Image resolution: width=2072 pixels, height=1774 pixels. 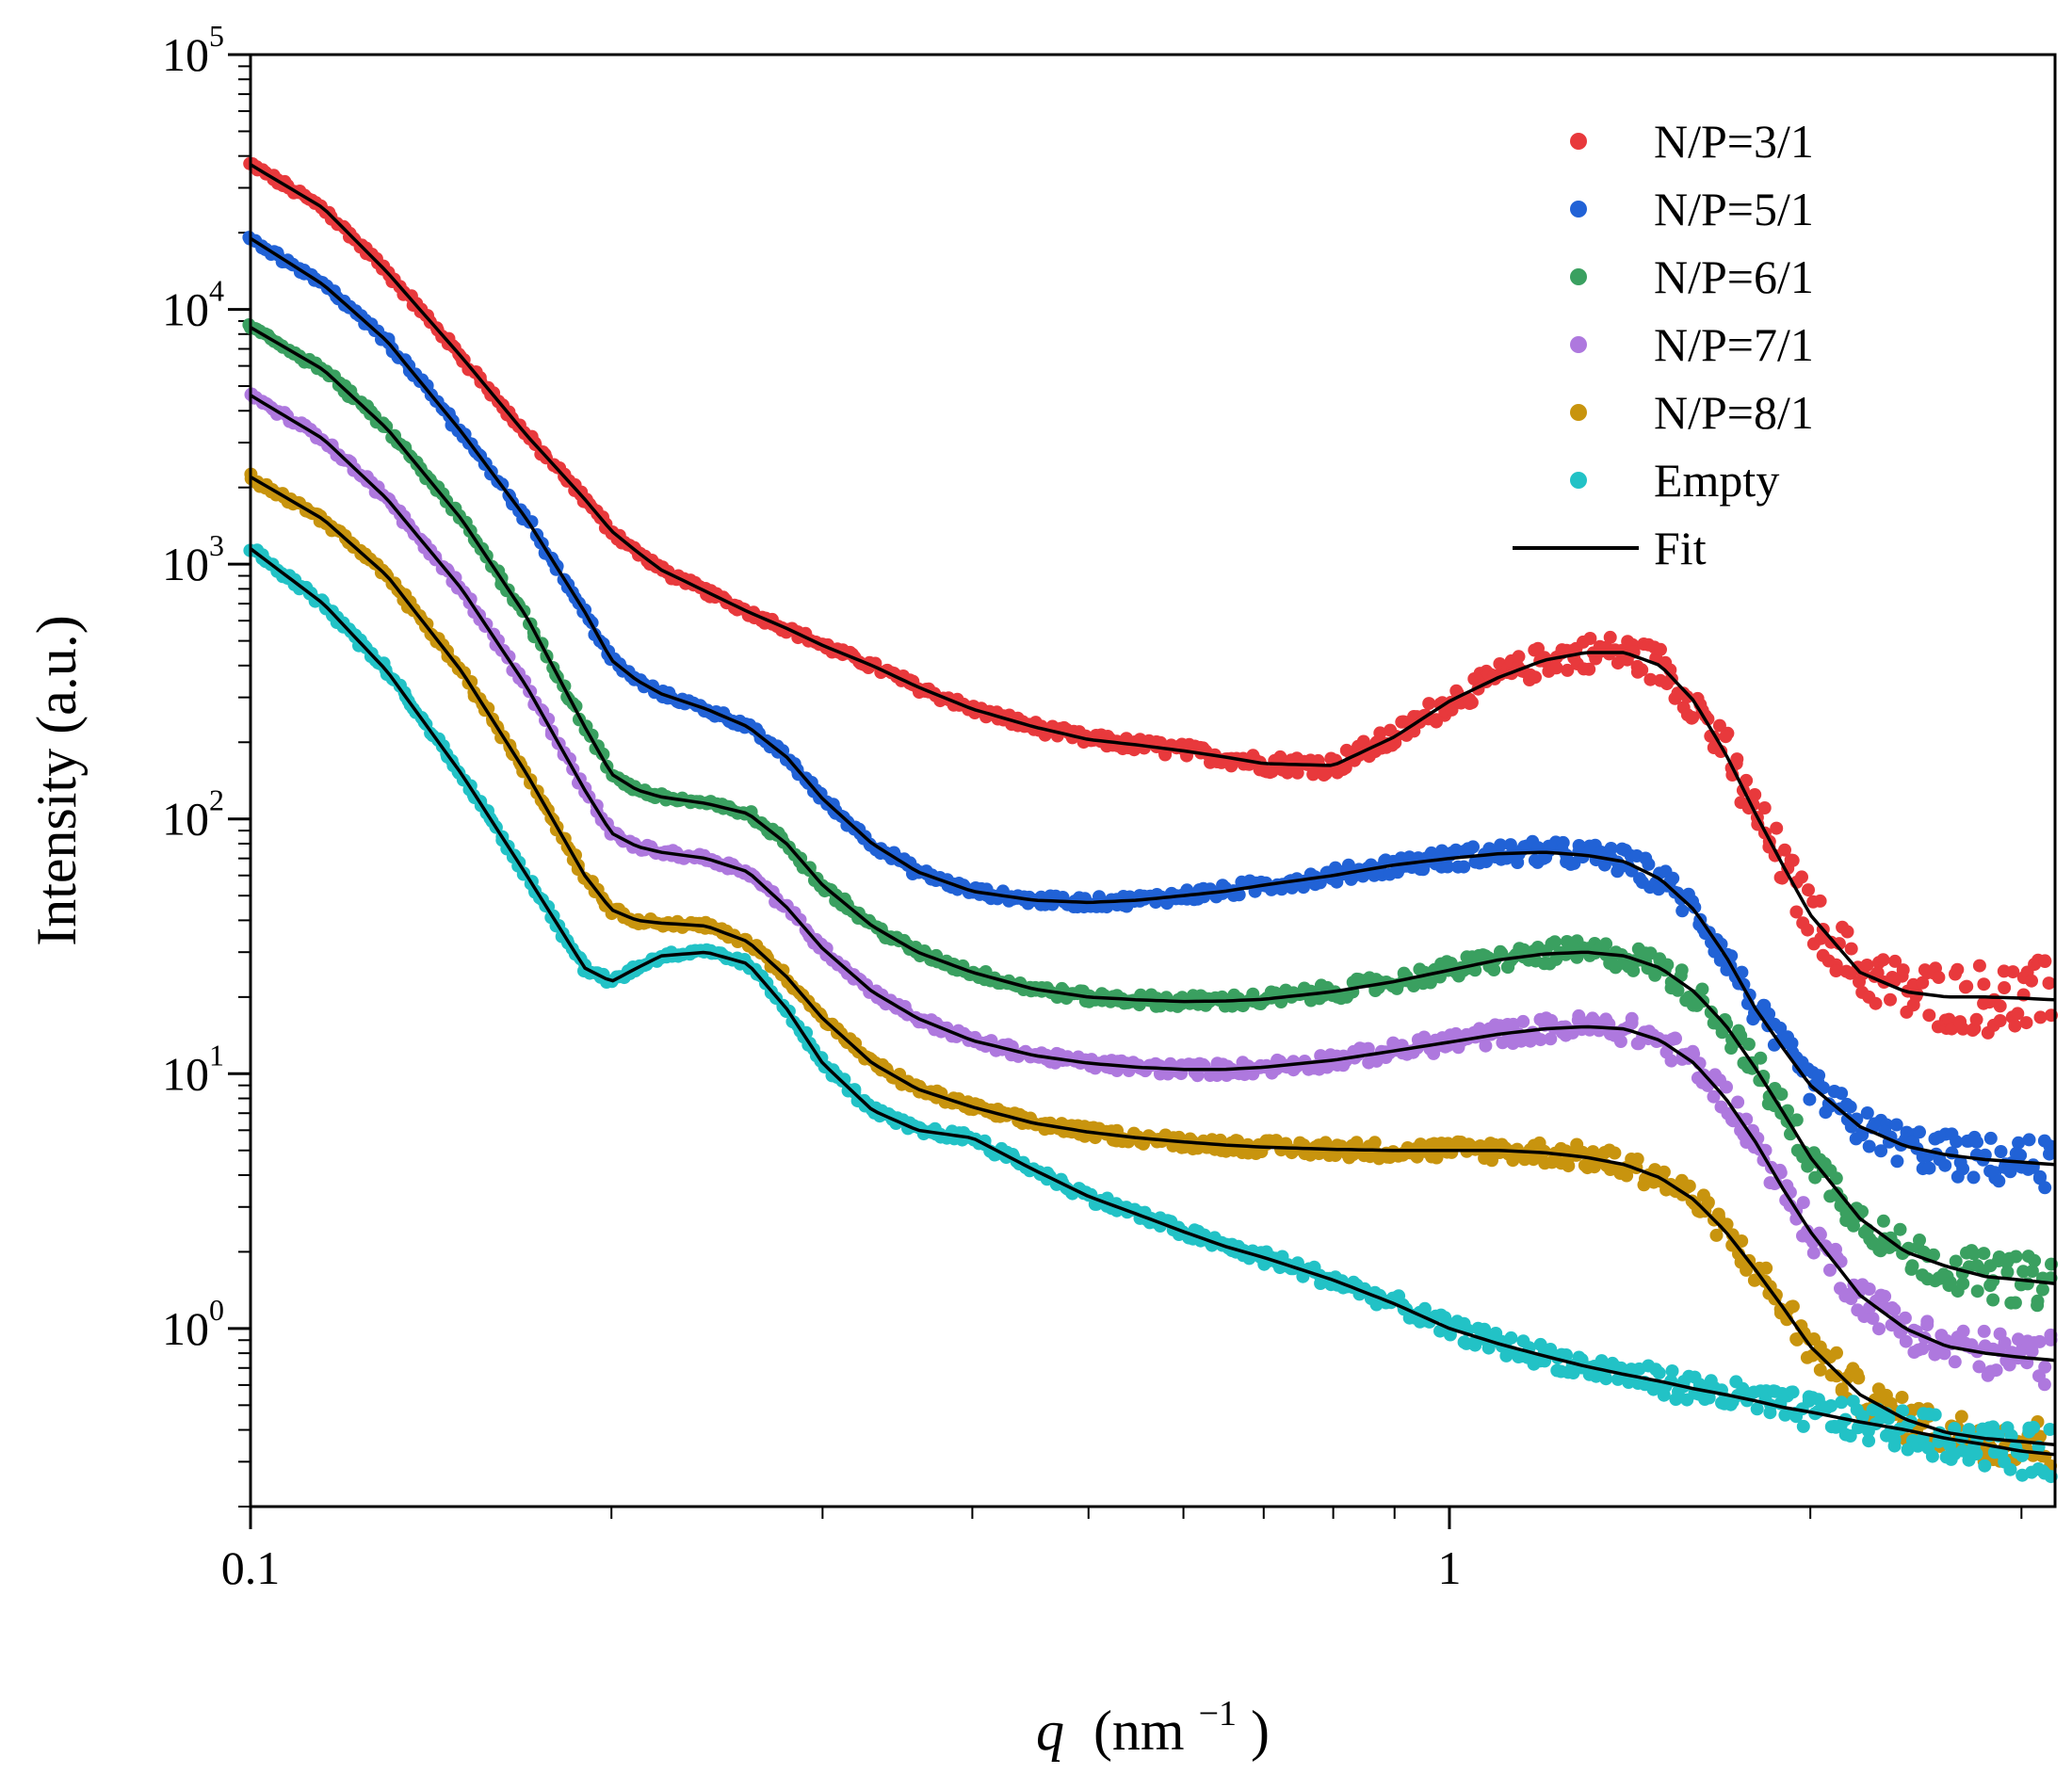 I want to click on x-axis-unit-prefix: (nm, so click(x=1139, y=1731).